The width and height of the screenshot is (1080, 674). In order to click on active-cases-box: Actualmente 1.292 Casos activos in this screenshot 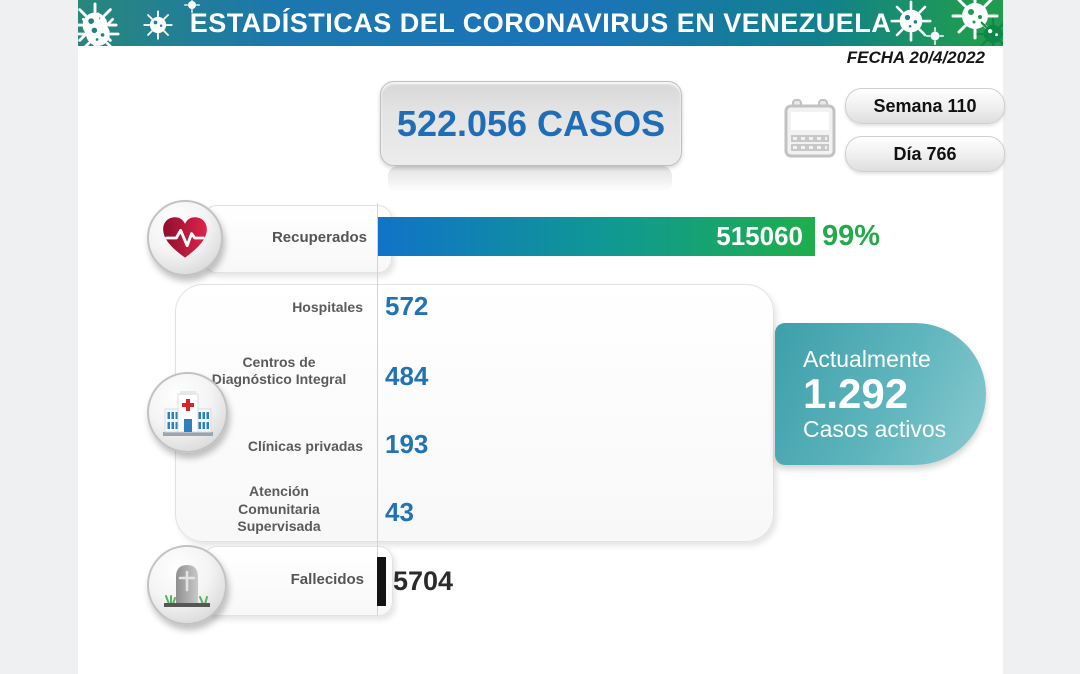, I will do `click(880, 394)`.